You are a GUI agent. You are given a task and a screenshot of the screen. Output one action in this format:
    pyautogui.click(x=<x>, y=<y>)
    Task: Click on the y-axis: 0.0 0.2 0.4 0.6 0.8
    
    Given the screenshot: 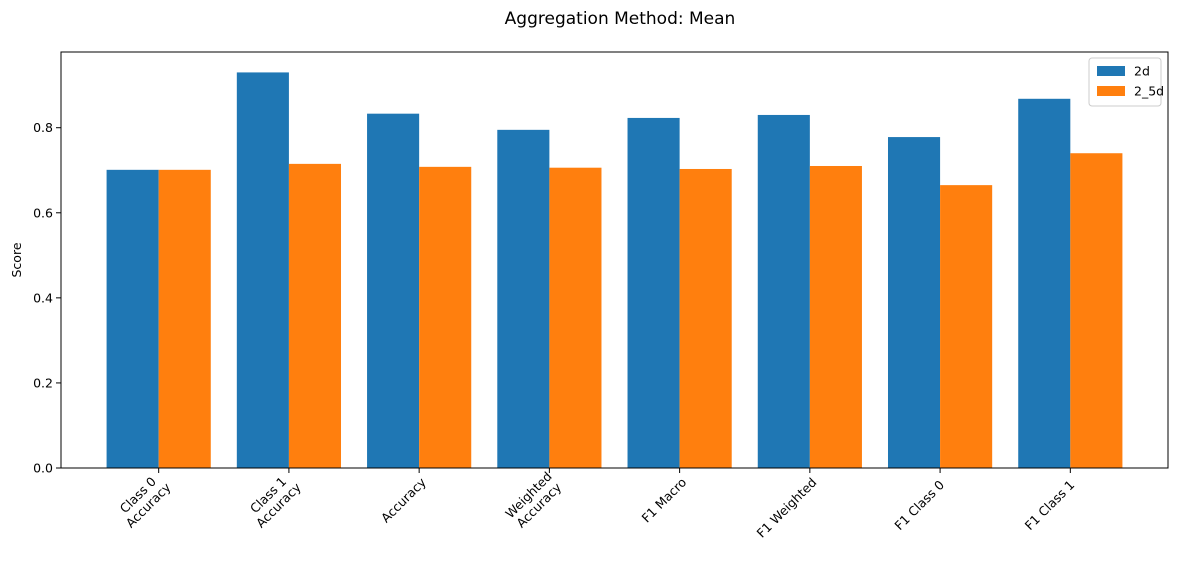 What is the action you would take?
    pyautogui.click(x=47, y=298)
    